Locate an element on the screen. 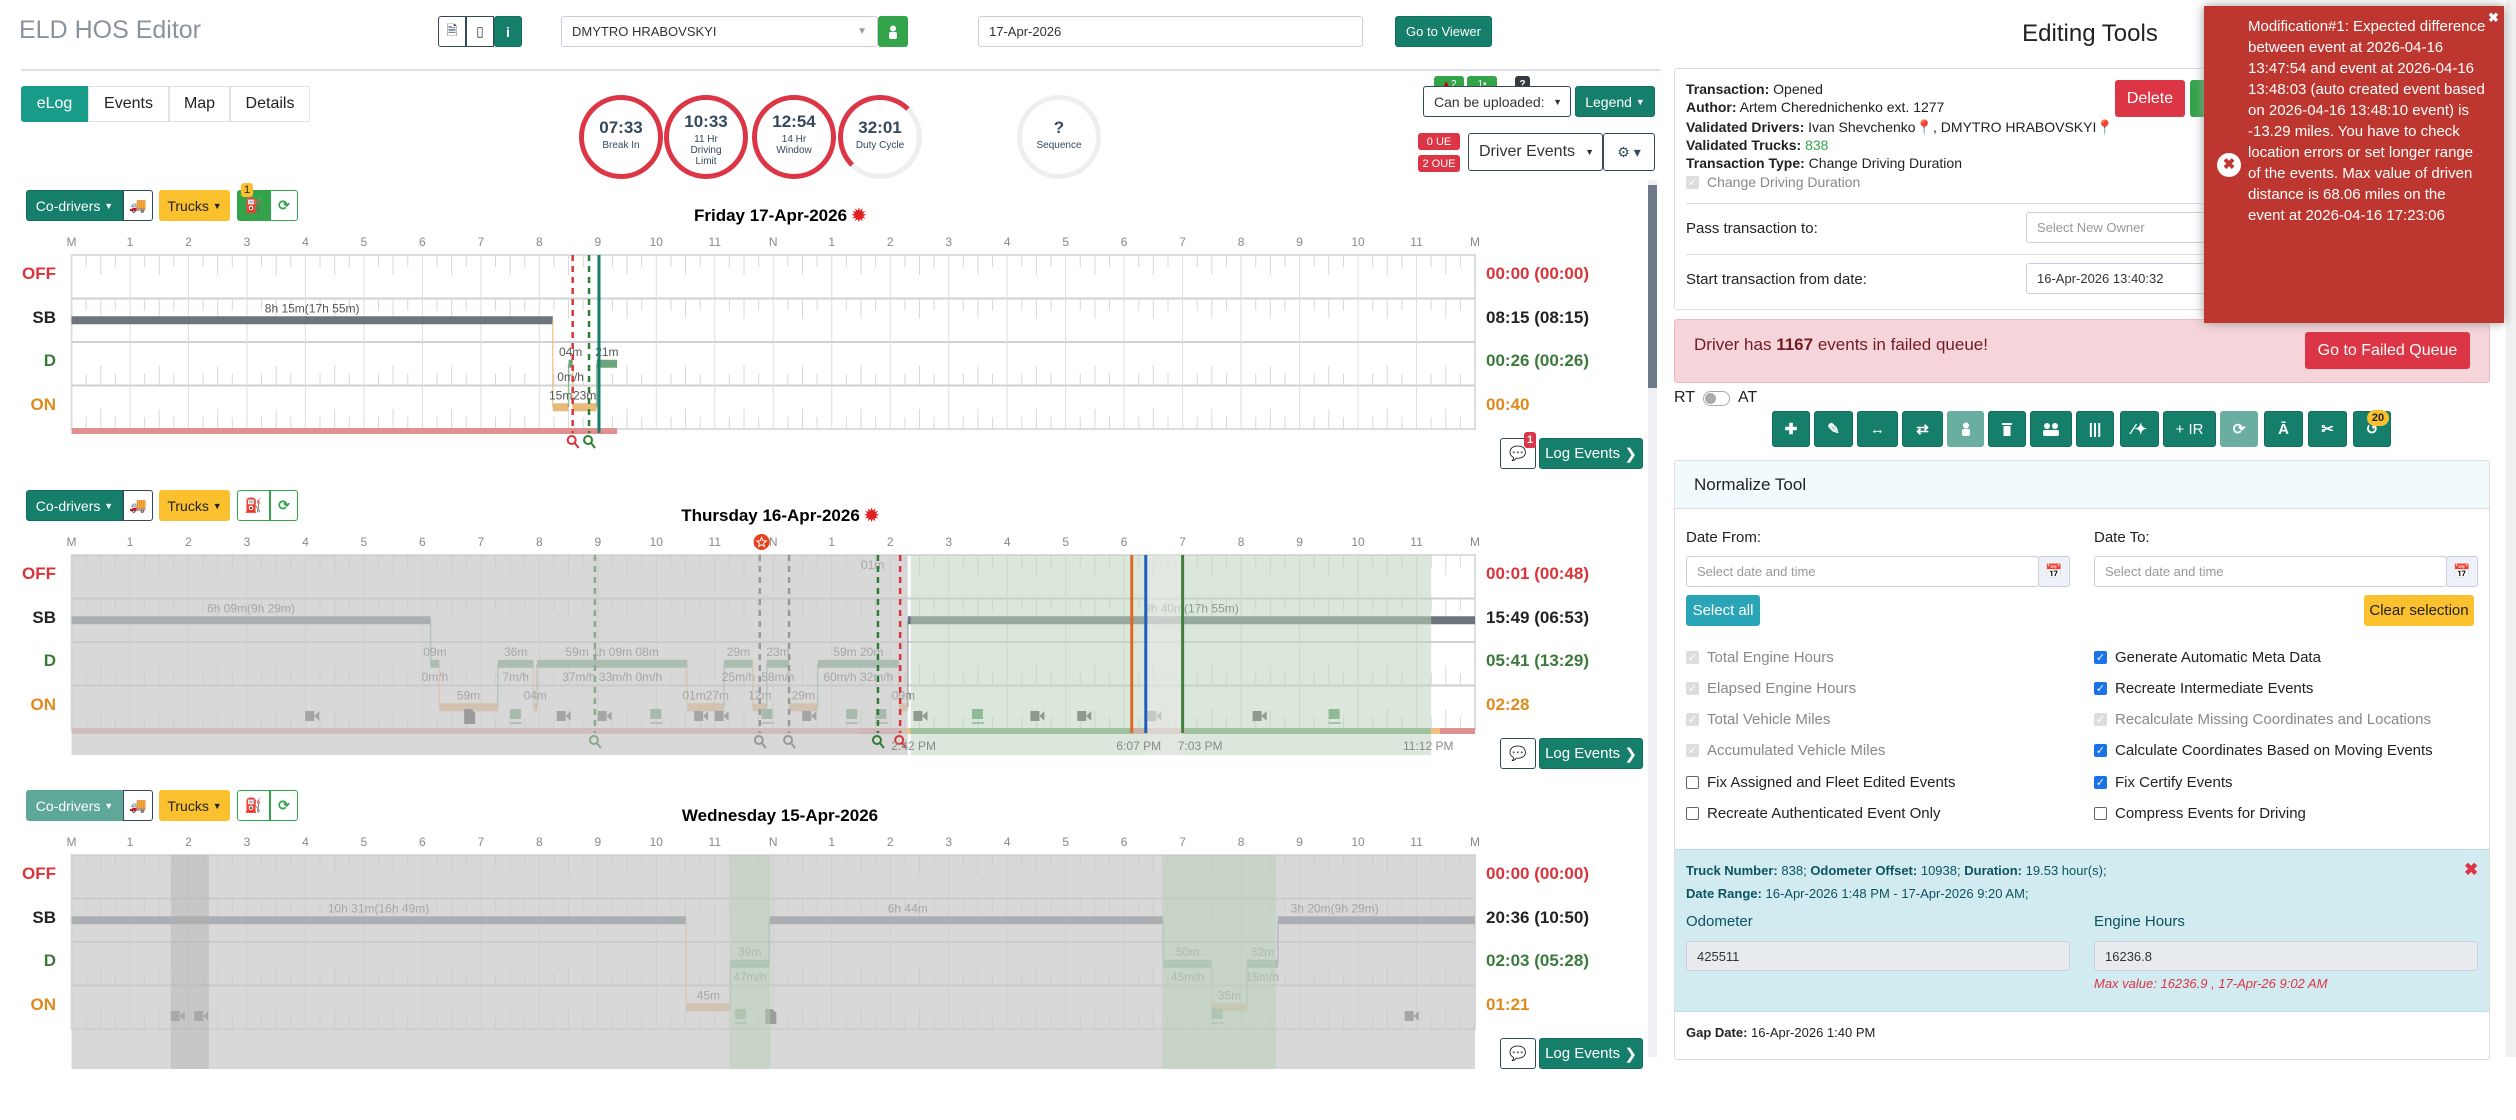 The width and height of the screenshot is (2516, 1120). engine-hours-input: 16236.8 is located at coordinates (2286, 956).